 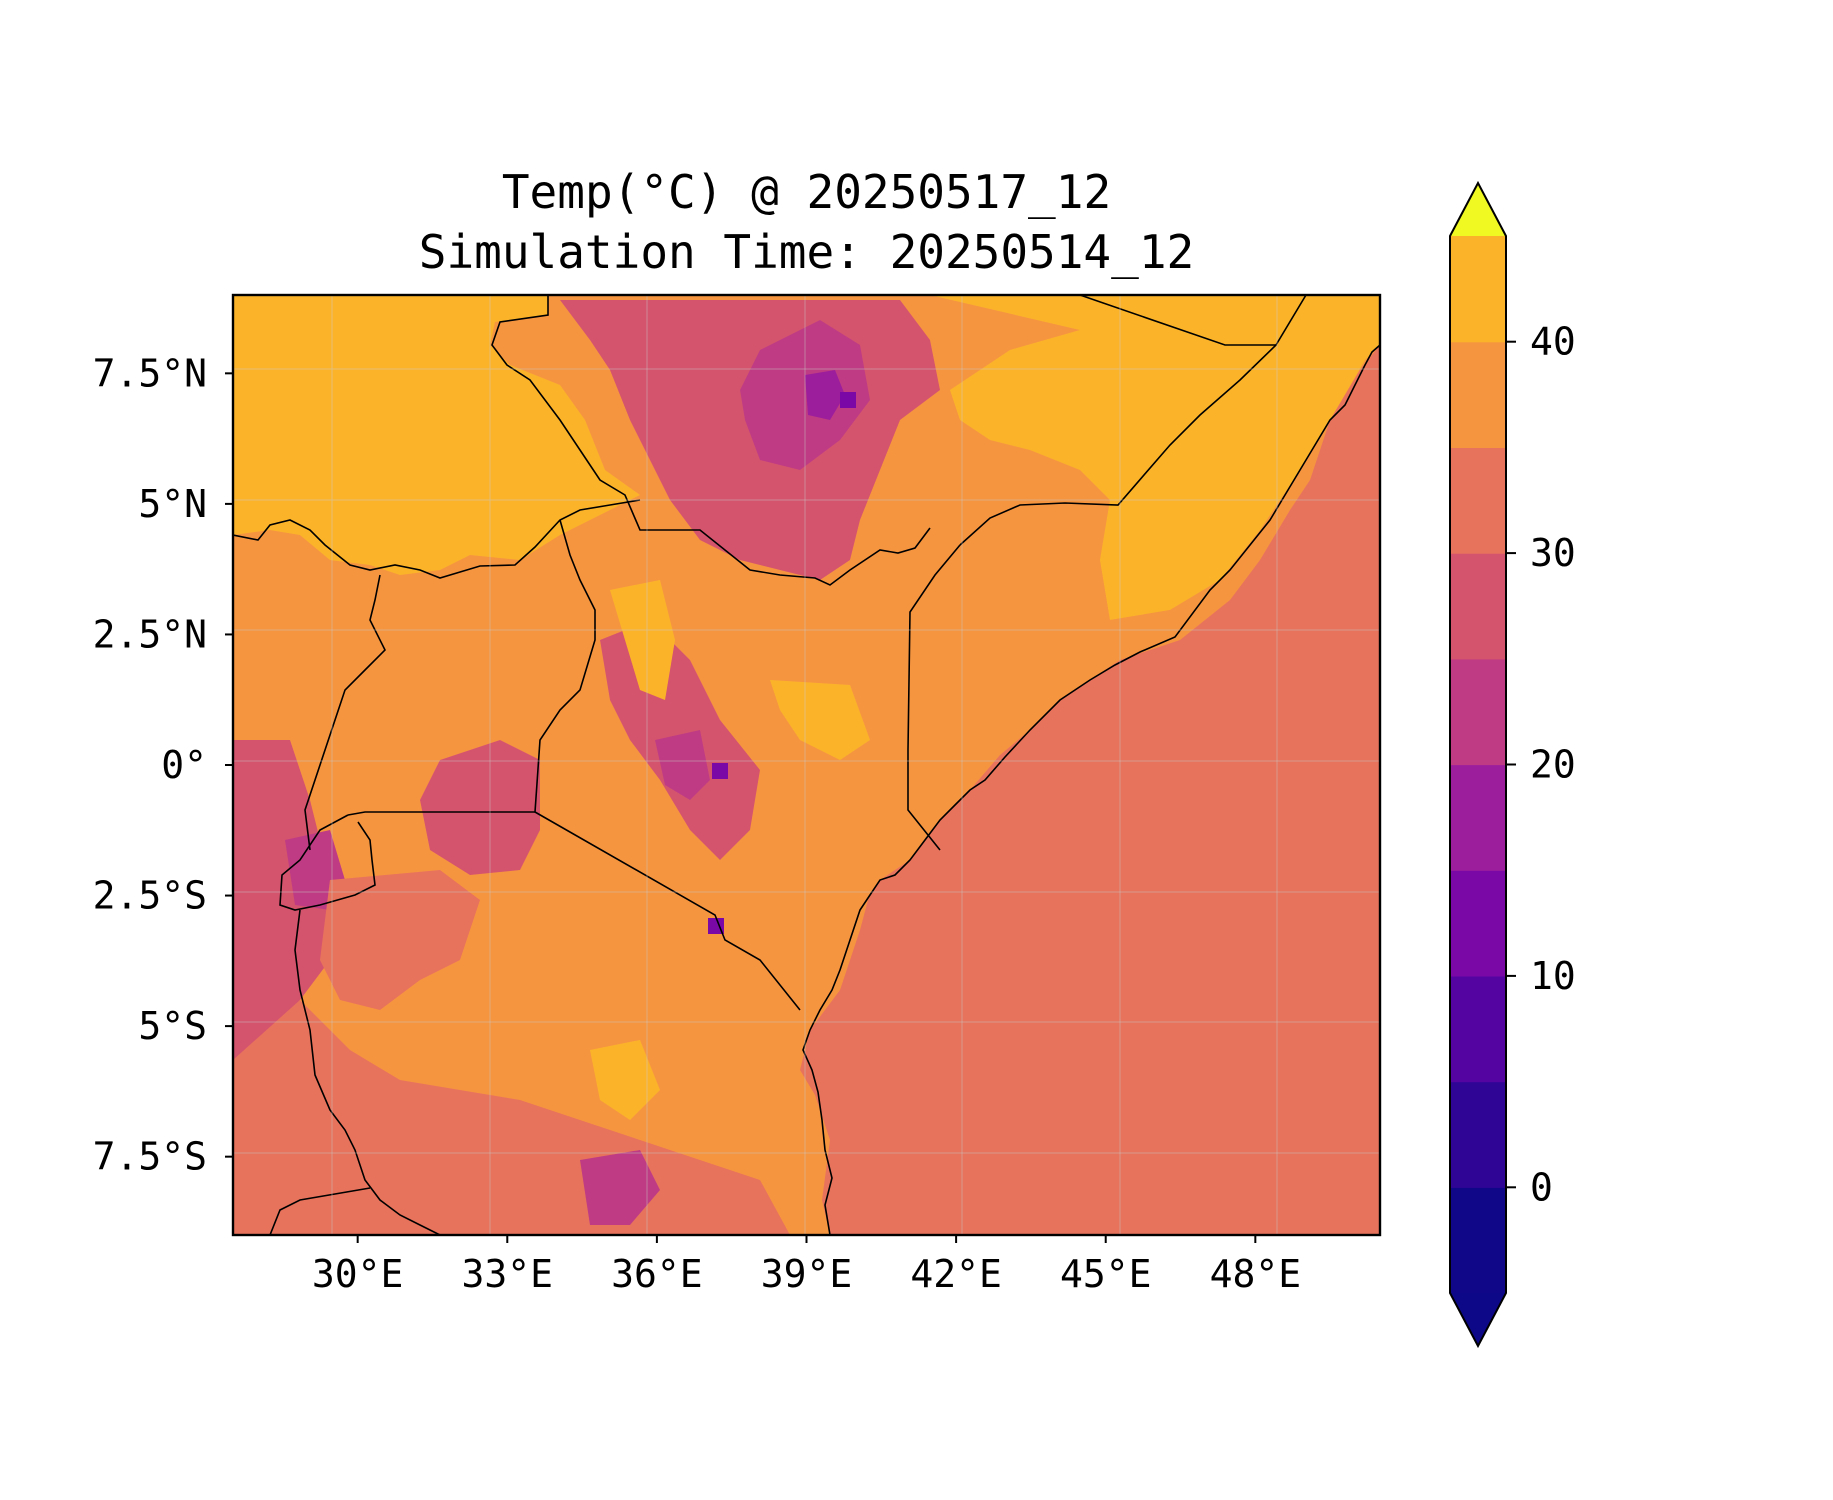 I want to click on colorbar-outline, so click(x=1478, y=764).